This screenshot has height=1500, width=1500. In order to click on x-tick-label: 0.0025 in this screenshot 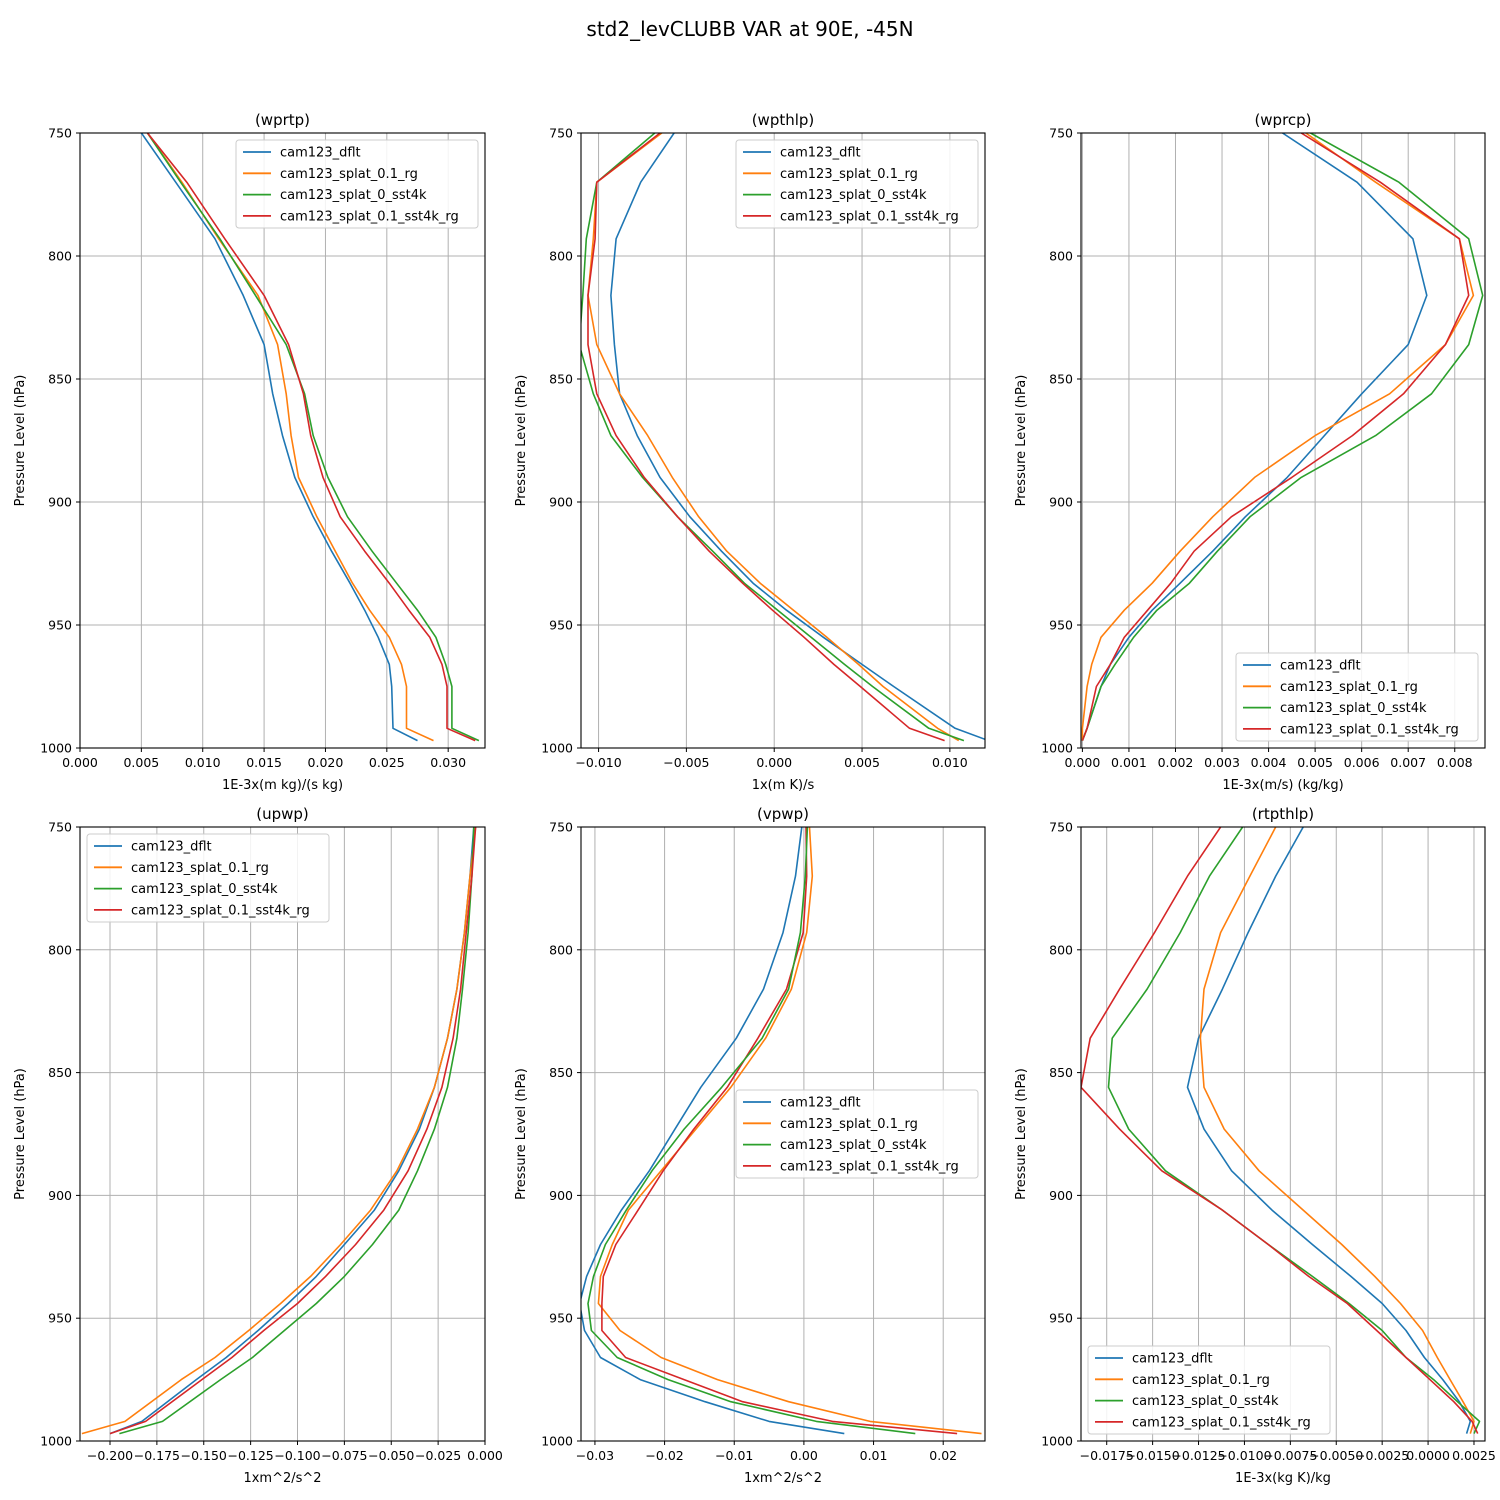, I will do `click(1474, 1455)`.